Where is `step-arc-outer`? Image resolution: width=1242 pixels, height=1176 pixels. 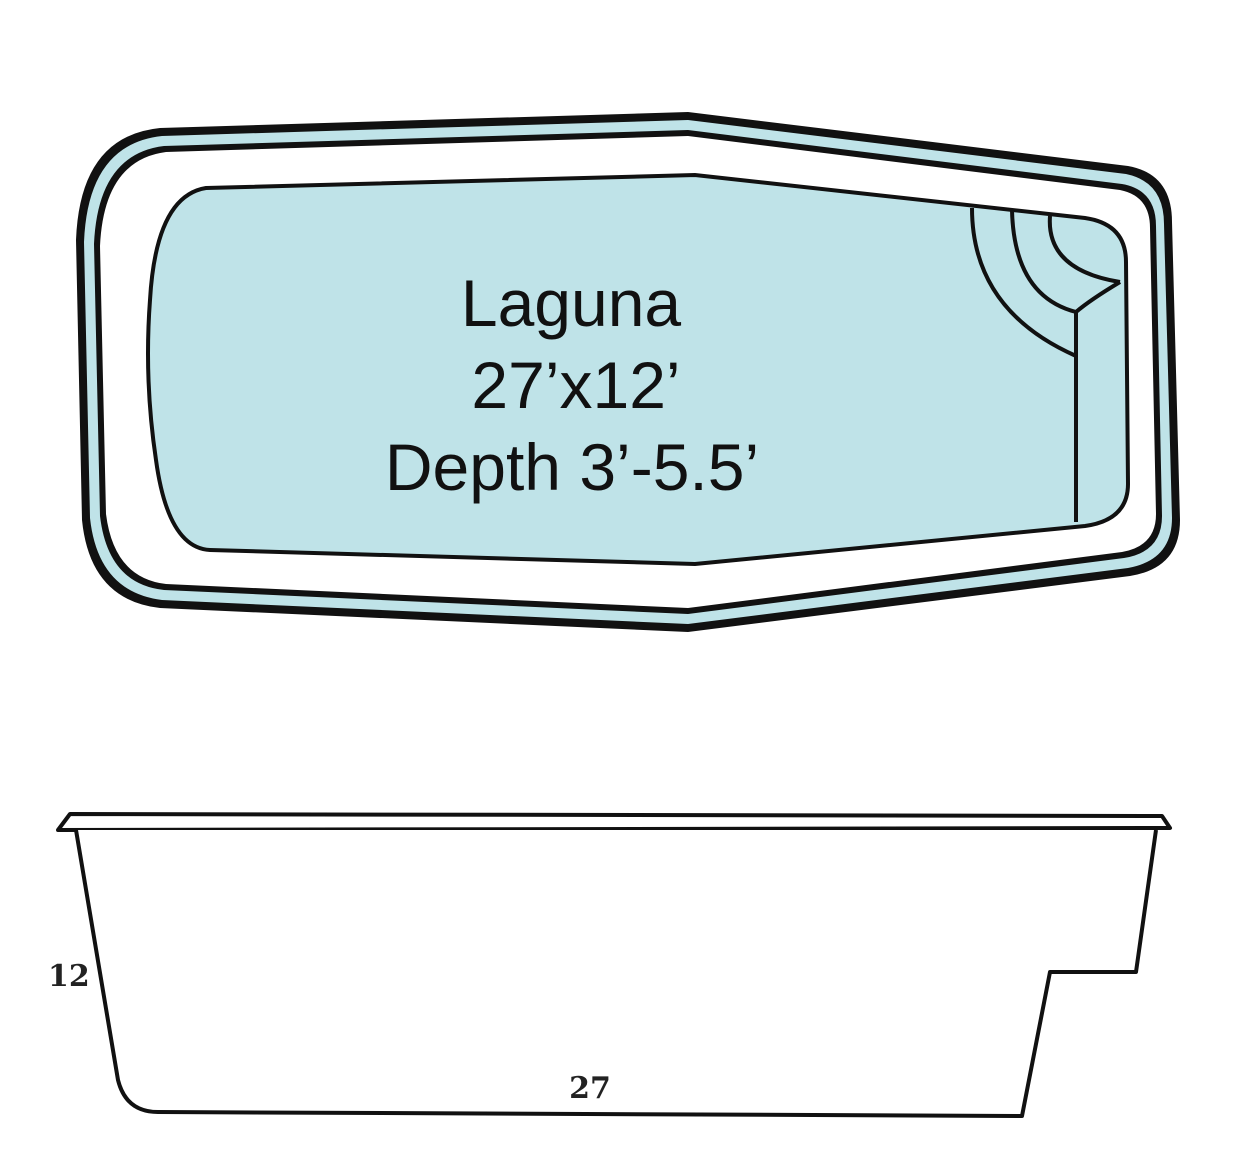 step-arc-outer is located at coordinates (1023, 282).